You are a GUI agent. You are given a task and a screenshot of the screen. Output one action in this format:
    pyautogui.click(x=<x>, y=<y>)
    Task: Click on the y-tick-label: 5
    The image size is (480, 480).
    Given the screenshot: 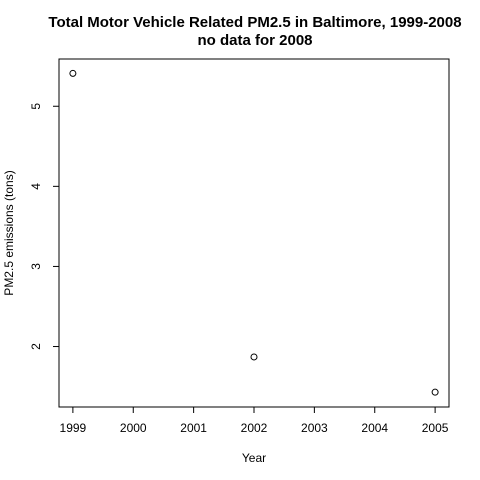 What is the action you would take?
    pyautogui.click(x=36, y=106)
    